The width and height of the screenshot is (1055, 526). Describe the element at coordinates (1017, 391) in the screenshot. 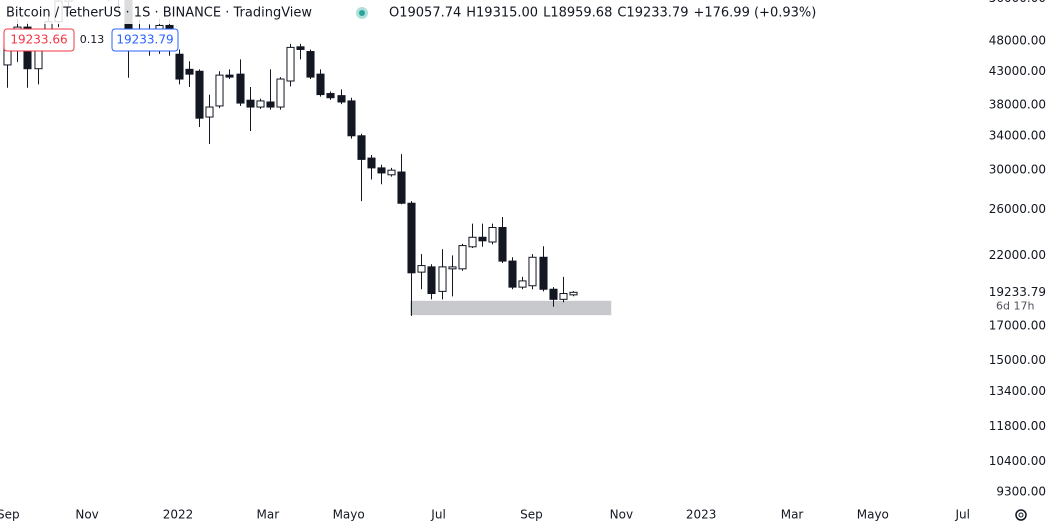

I see `y-tick-label: 13400.00` at that location.